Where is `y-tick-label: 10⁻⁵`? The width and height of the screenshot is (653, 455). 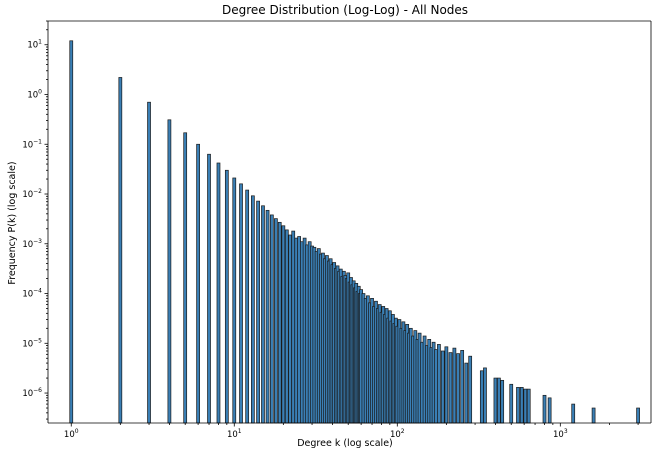 y-tick-label: 10⁻⁵ is located at coordinates (32, 343).